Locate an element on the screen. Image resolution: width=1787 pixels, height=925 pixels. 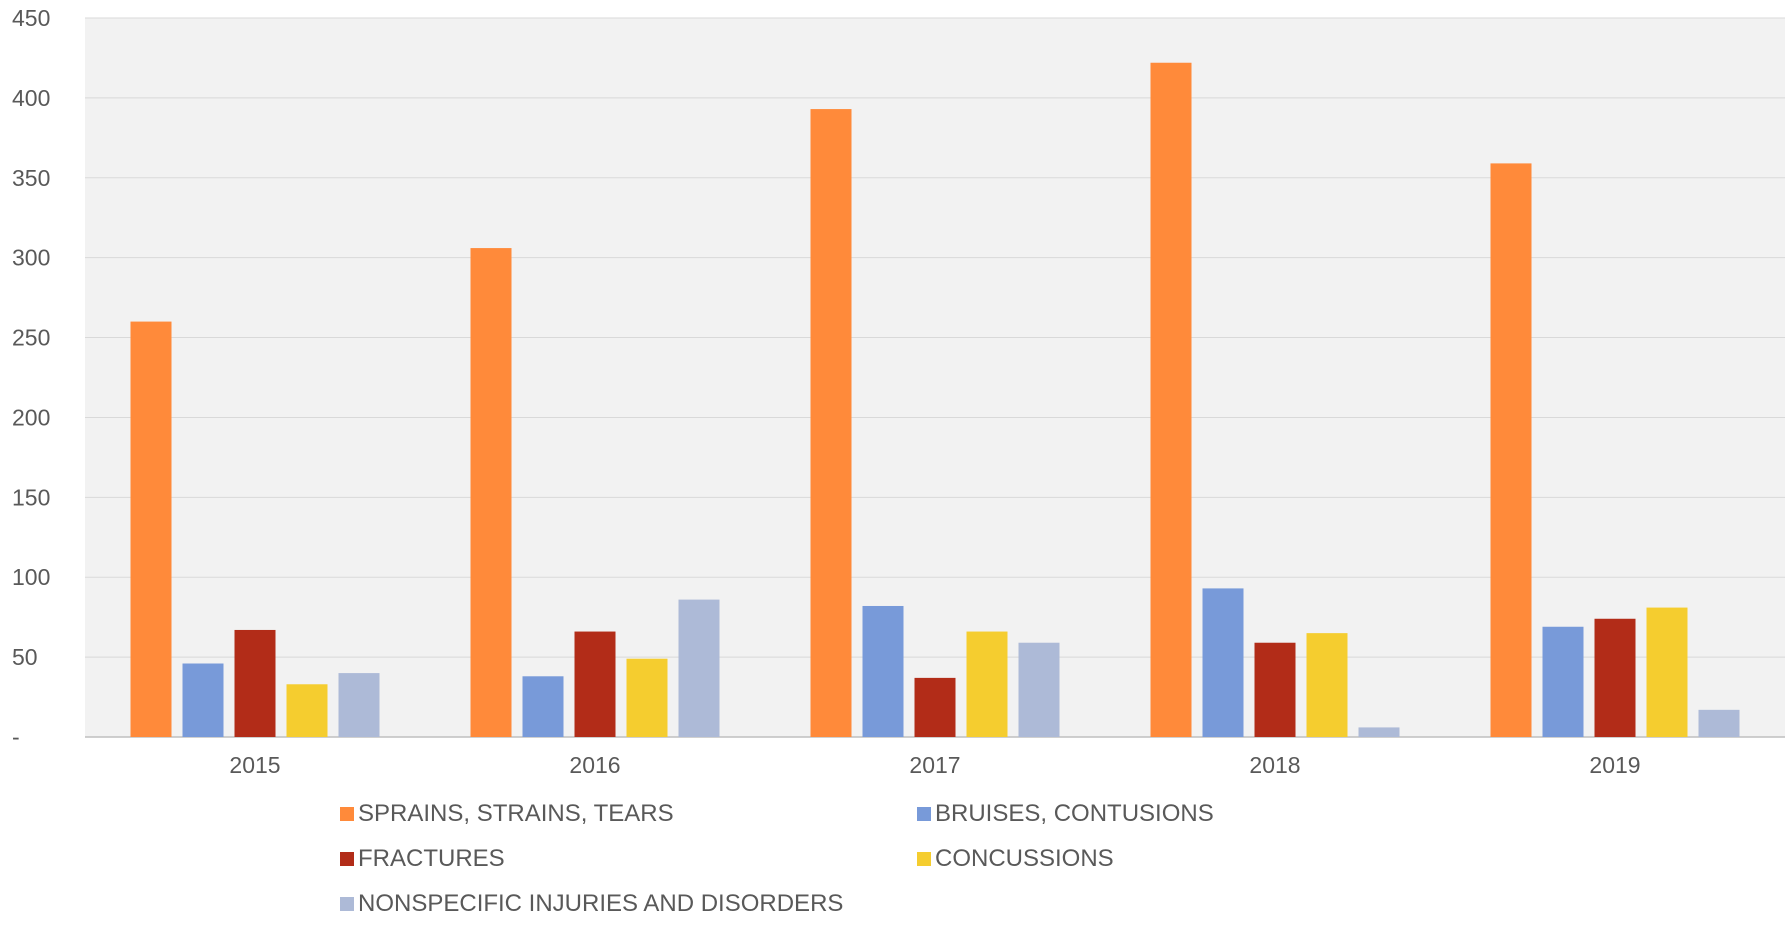
y-tick-label: - is located at coordinates (16, 737).